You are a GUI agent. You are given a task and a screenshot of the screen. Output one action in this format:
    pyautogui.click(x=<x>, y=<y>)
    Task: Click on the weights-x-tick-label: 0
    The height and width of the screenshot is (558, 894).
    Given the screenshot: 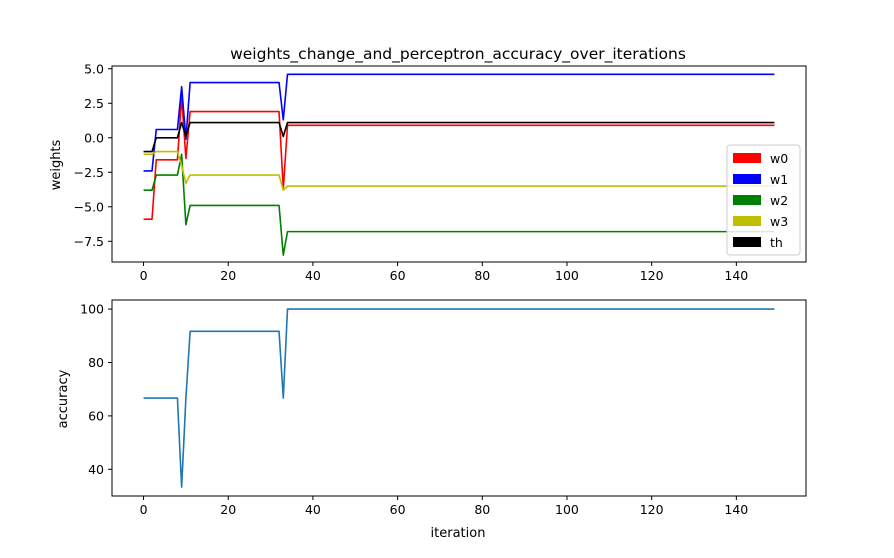 What is the action you would take?
    pyautogui.click(x=144, y=275)
    